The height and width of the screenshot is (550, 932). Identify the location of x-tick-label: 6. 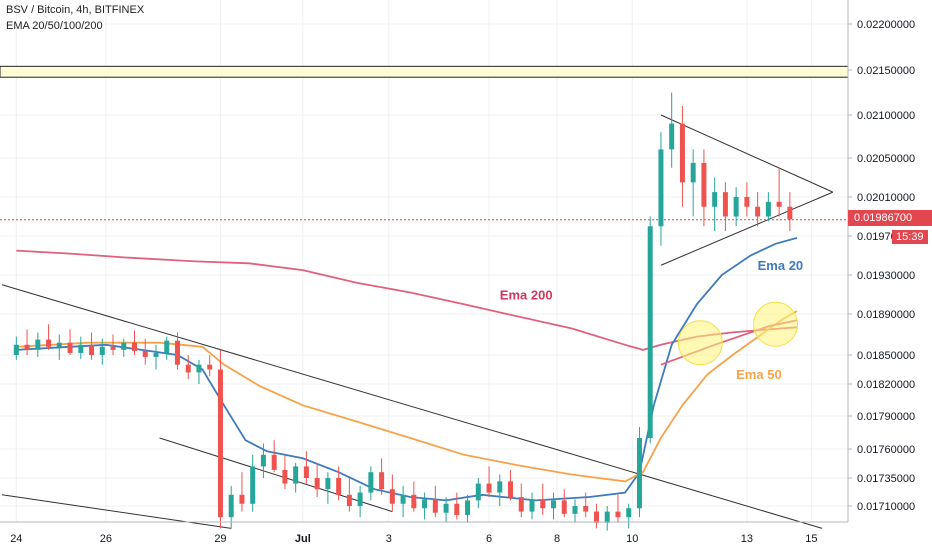
(489, 539).